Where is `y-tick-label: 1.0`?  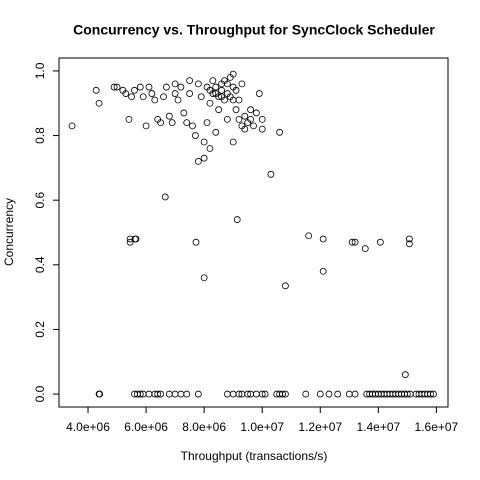
y-tick-label: 1.0 is located at coordinates (40, 70).